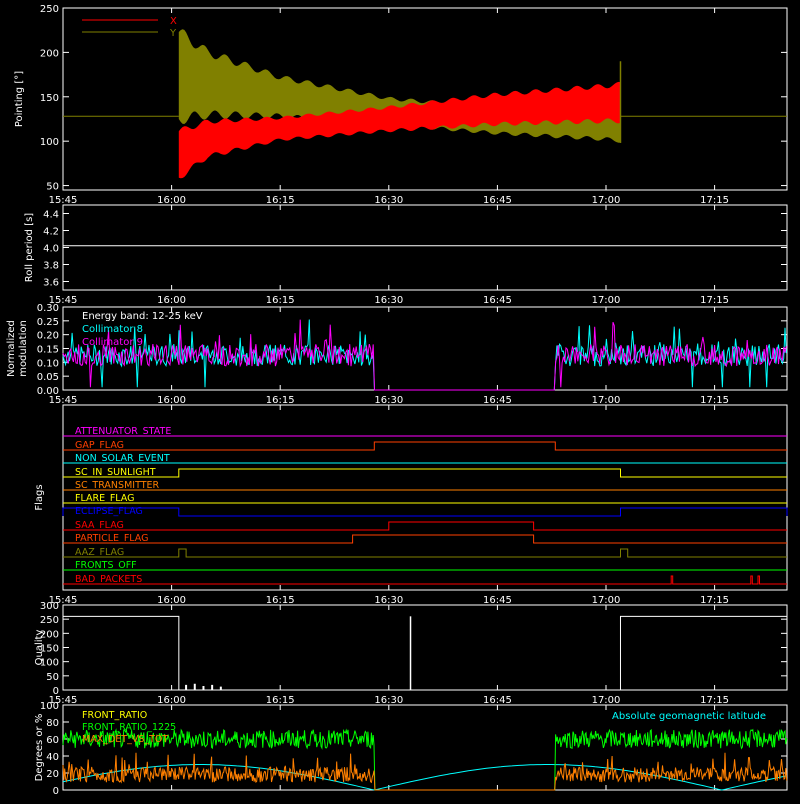 The height and width of the screenshot is (804, 800). I want to click on y-tick-label: 0.30, so click(48, 308).